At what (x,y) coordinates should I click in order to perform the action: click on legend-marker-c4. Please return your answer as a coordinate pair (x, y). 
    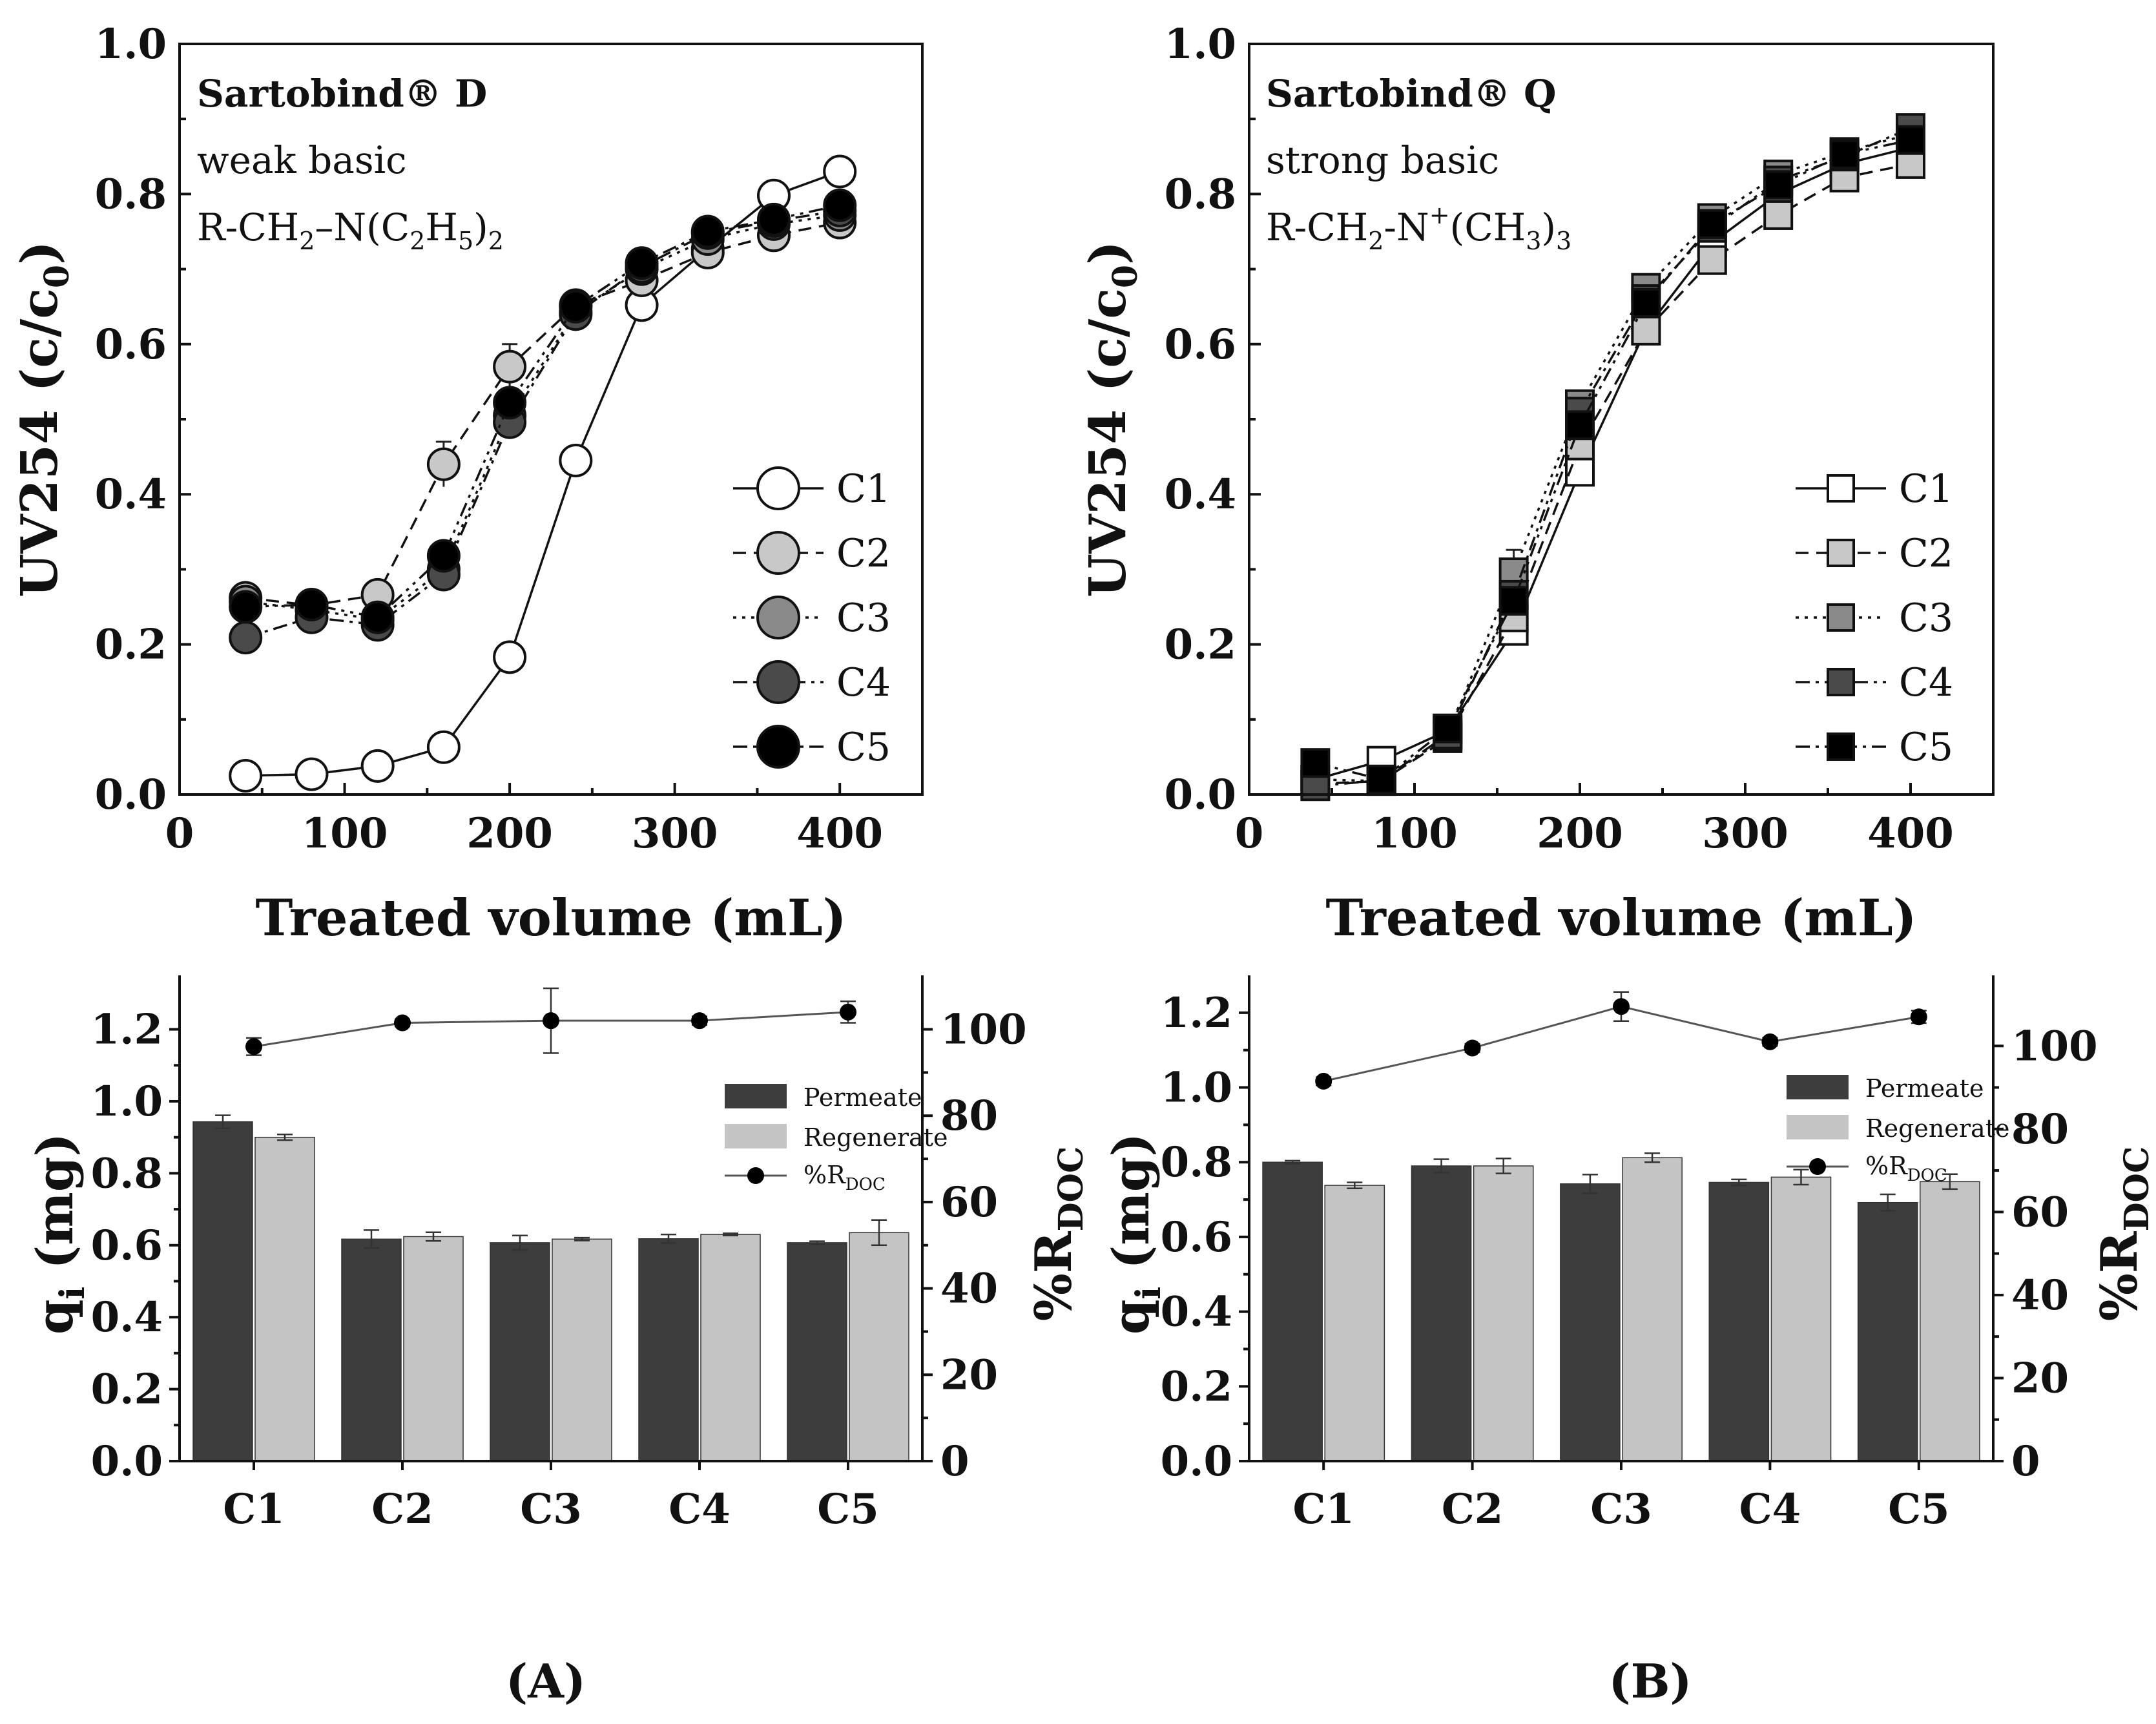
    Looking at the image, I should click on (778, 682).